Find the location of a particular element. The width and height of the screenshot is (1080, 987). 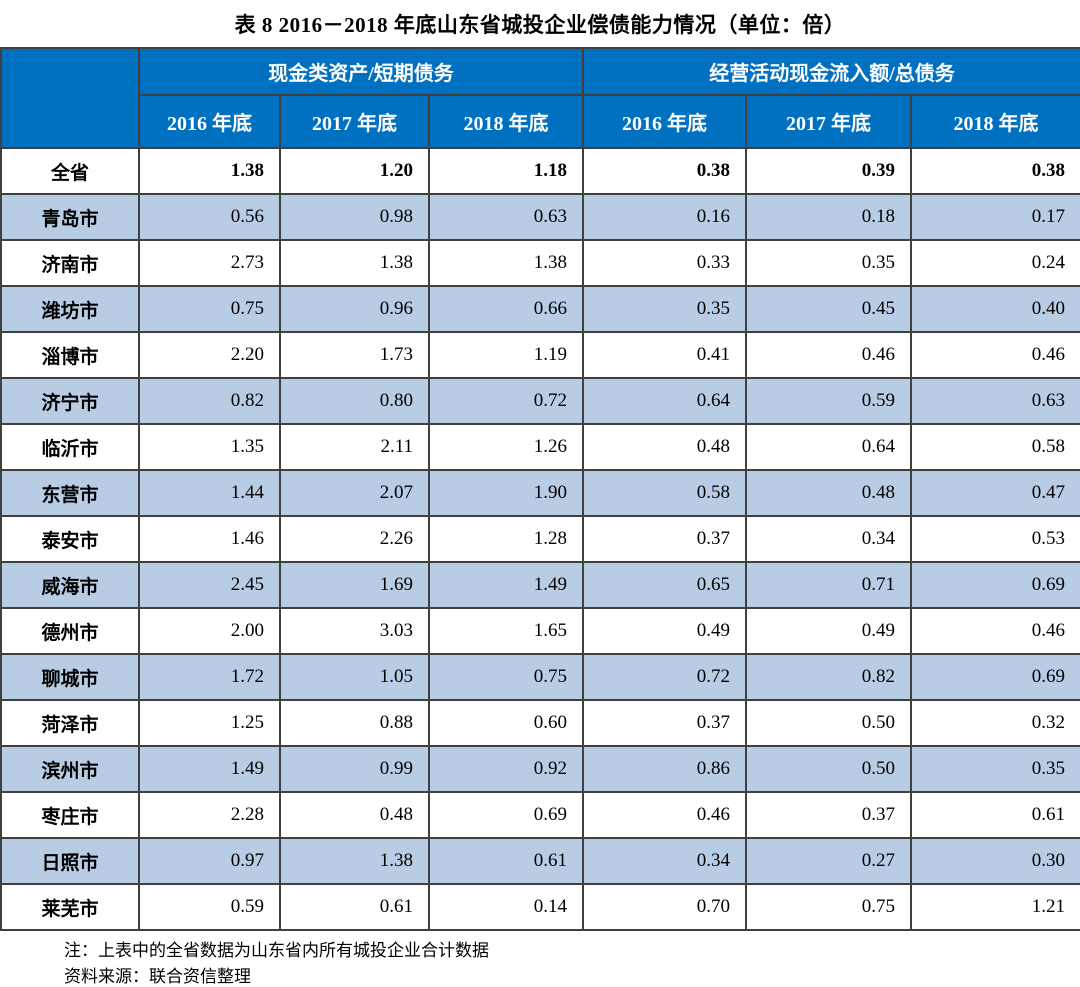

value-cell: 0.37 is located at coordinates (664, 723).